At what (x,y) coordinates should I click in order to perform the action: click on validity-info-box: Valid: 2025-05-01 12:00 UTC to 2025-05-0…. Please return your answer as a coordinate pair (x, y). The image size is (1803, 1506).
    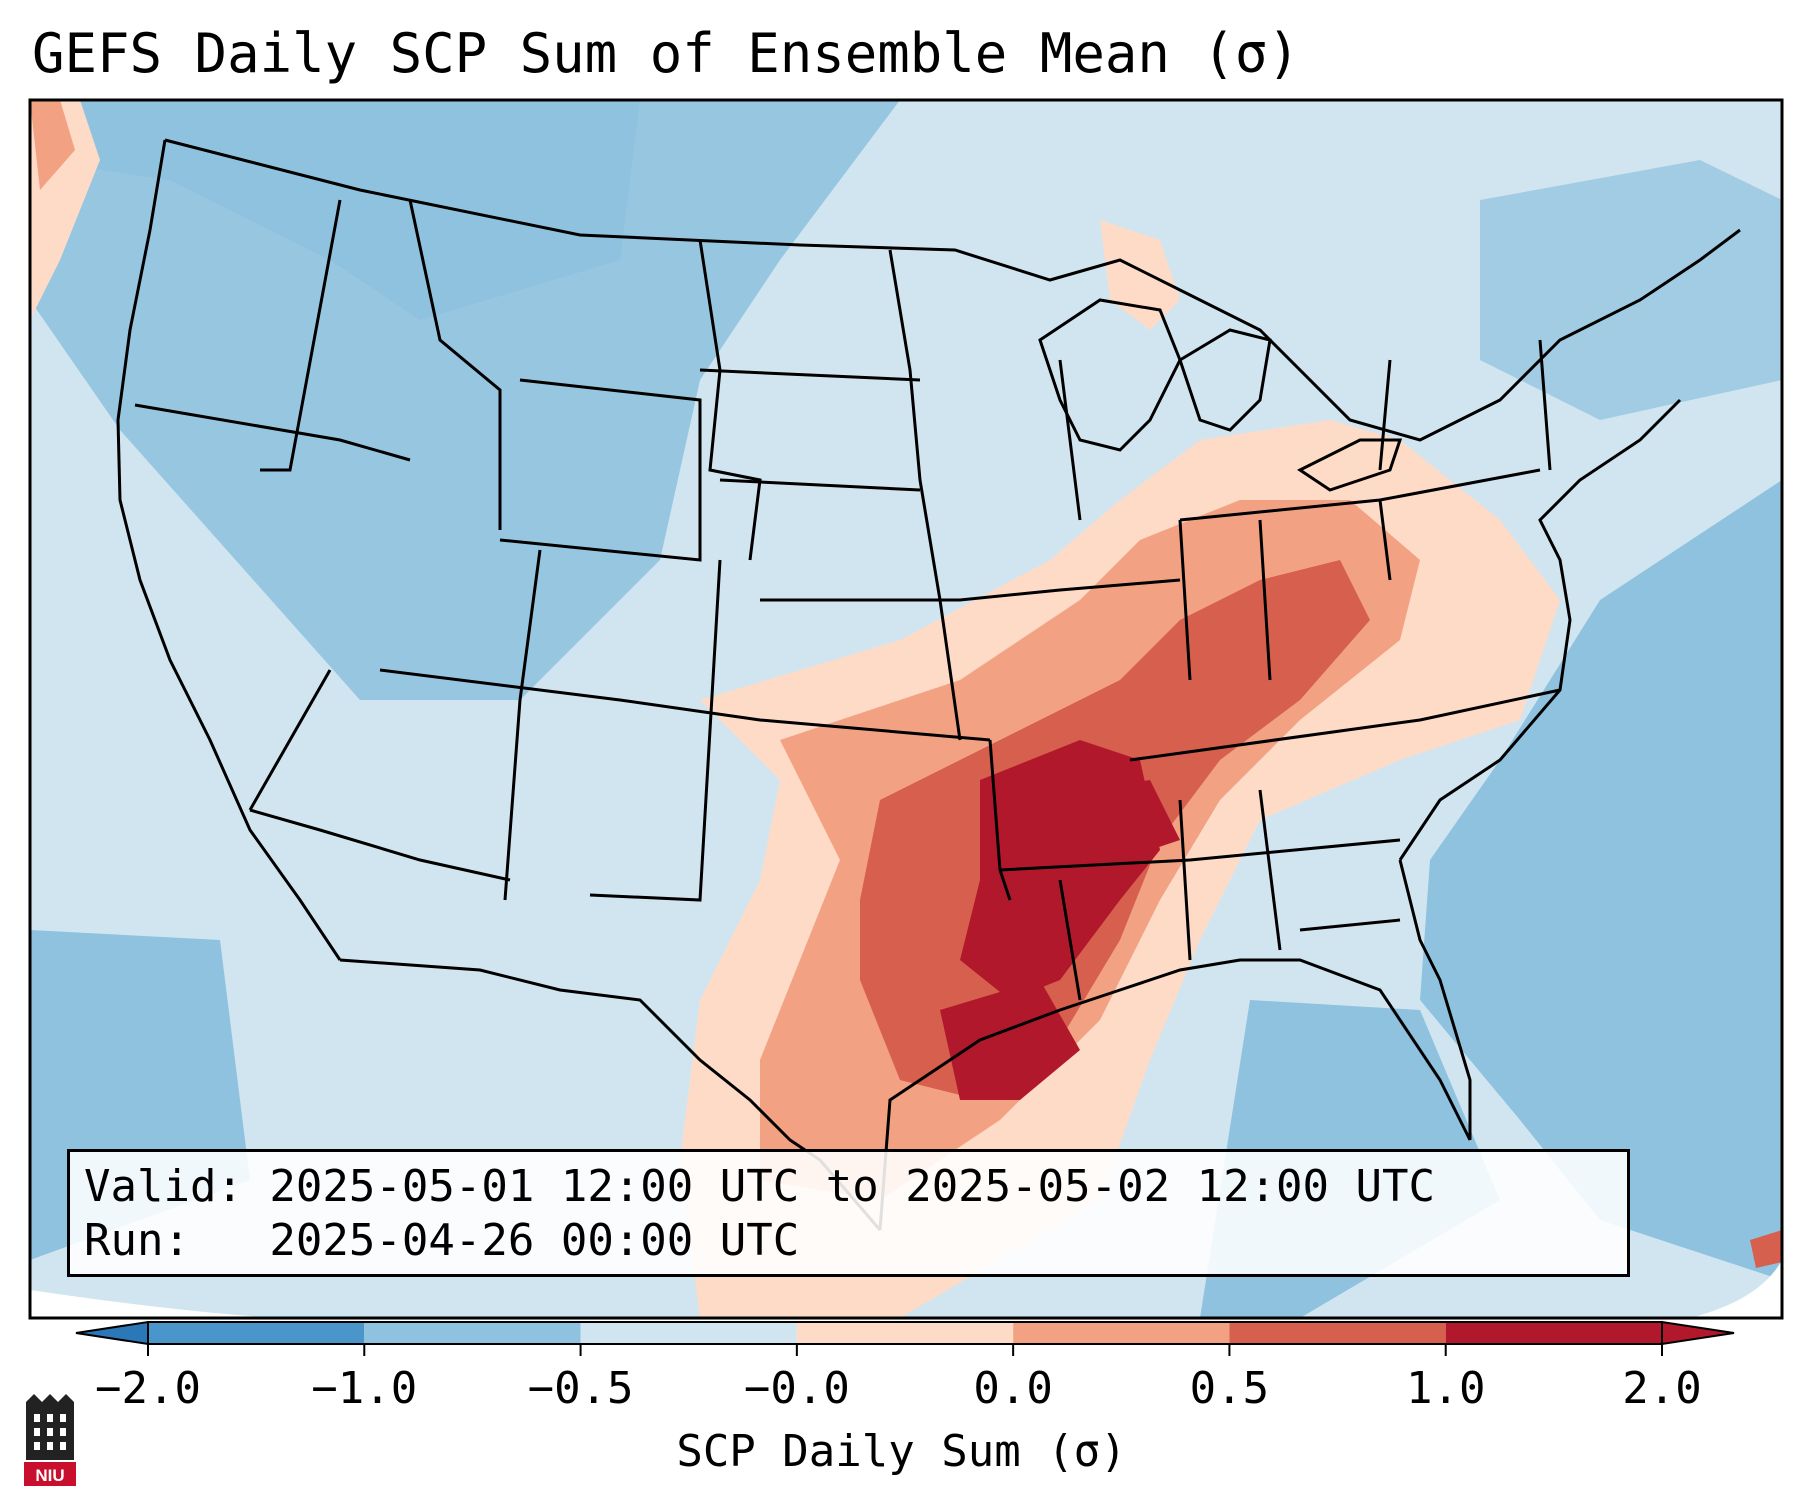
    Looking at the image, I should click on (848, 1213).